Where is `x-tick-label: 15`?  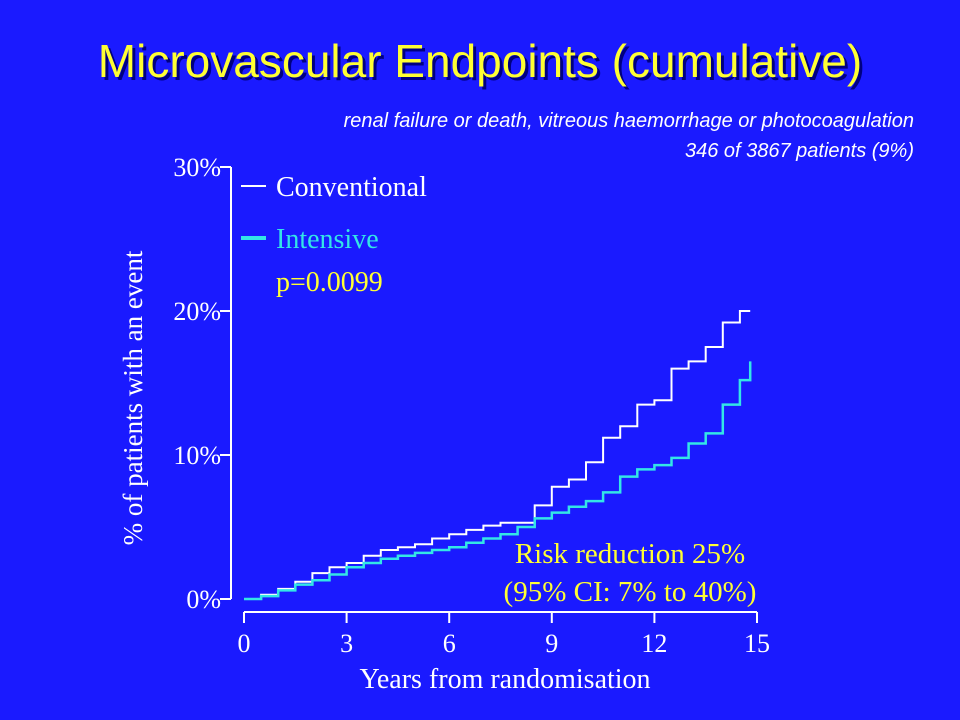 x-tick-label: 15 is located at coordinates (757, 643).